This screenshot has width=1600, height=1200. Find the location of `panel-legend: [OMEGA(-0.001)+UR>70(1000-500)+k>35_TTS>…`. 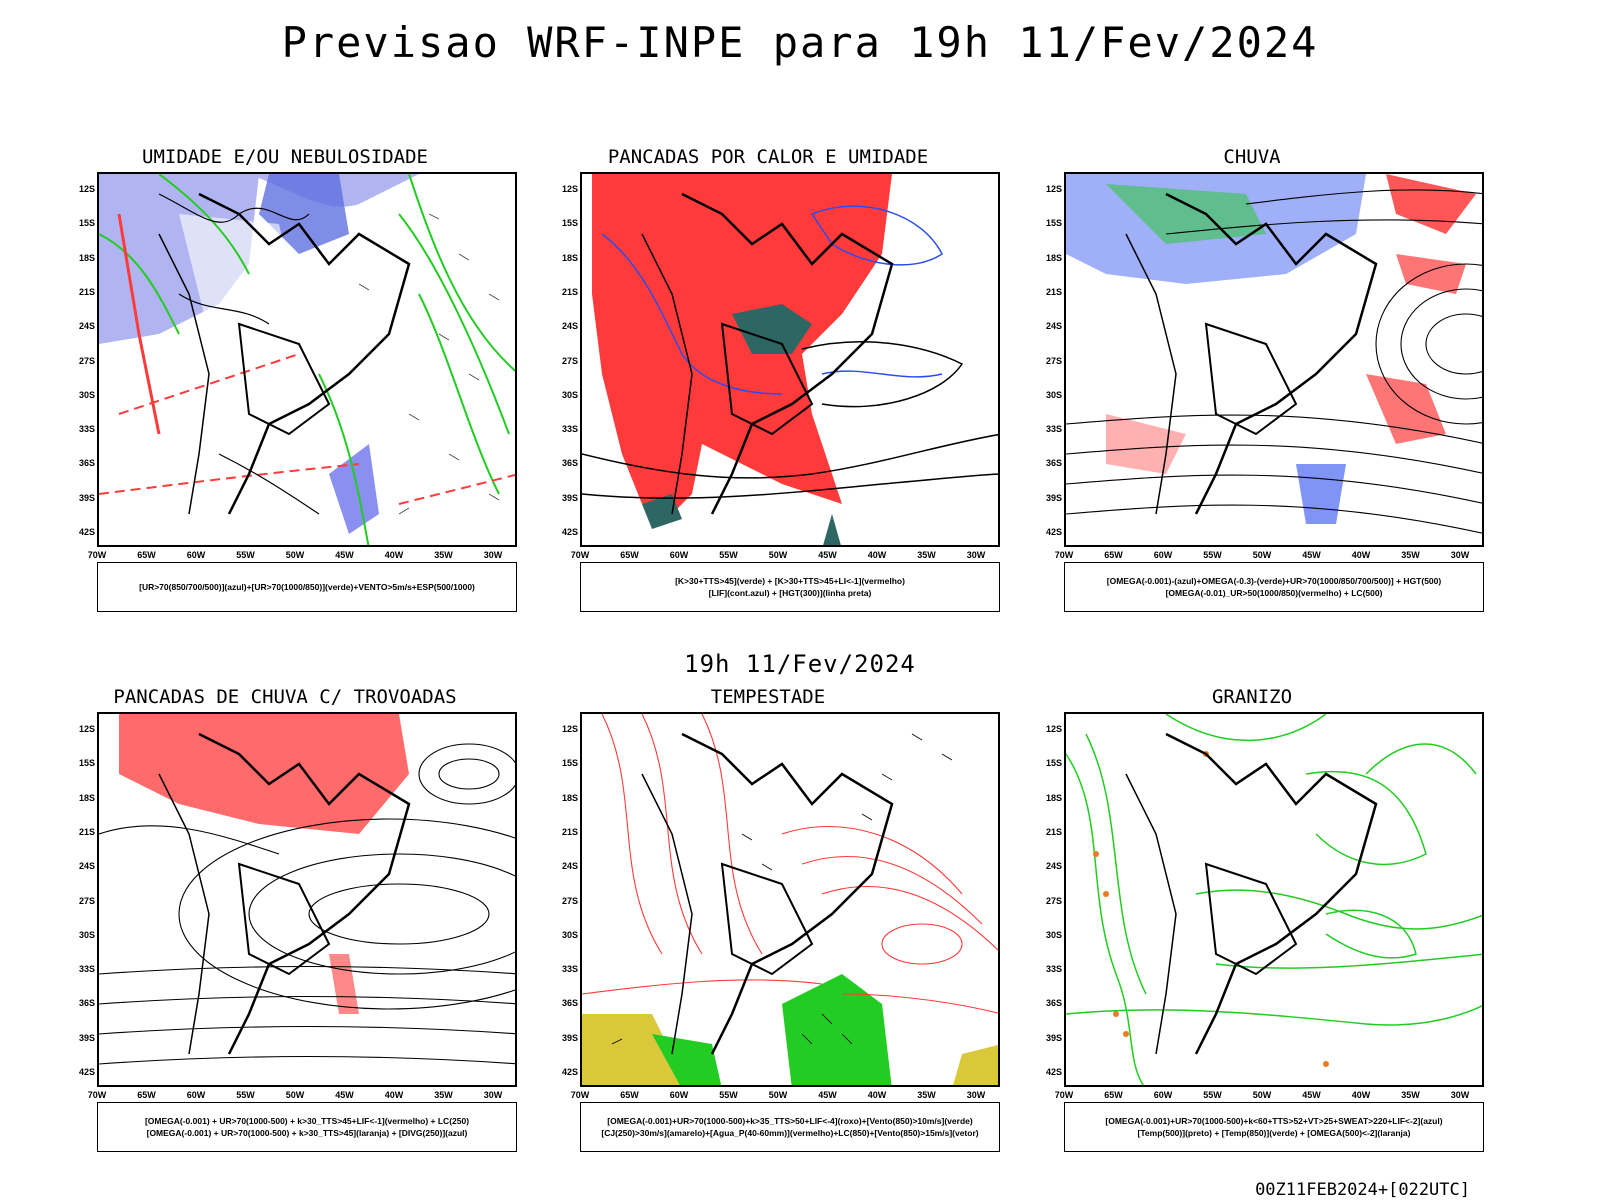

panel-legend: [OMEGA(-0.001)+UR>70(1000-500)+k>35_TTS>… is located at coordinates (790, 1127).